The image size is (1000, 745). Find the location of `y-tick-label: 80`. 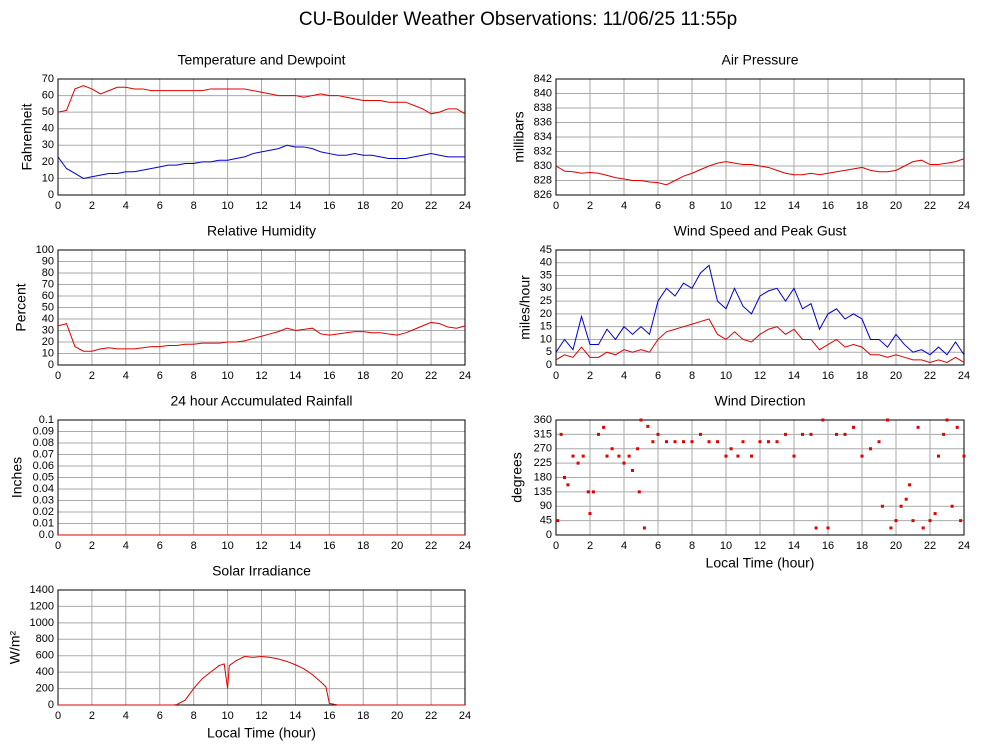

y-tick-label: 80 is located at coordinates (48, 273).